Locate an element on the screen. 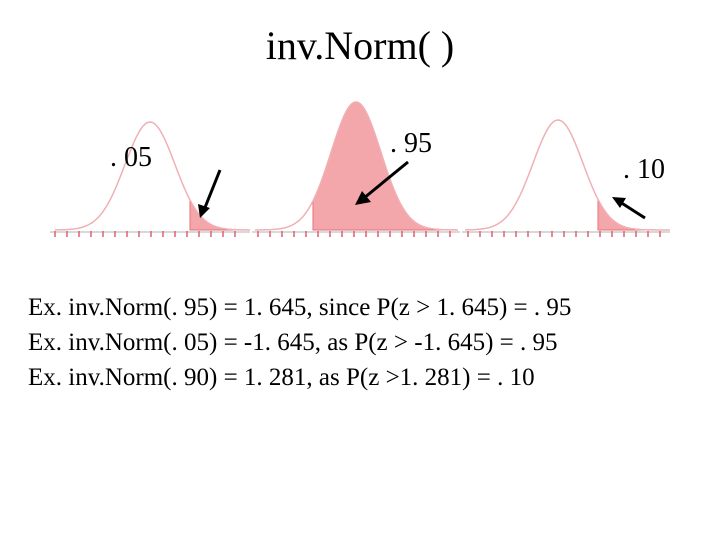 The width and height of the screenshot is (720, 540). panel-shaded-body: . 95 is located at coordinates (356, 169).